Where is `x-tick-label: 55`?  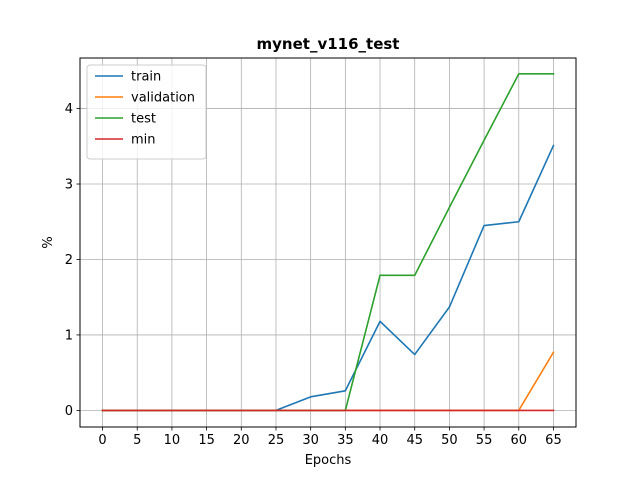
x-tick-label: 55 is located at coordinates (484, 440).